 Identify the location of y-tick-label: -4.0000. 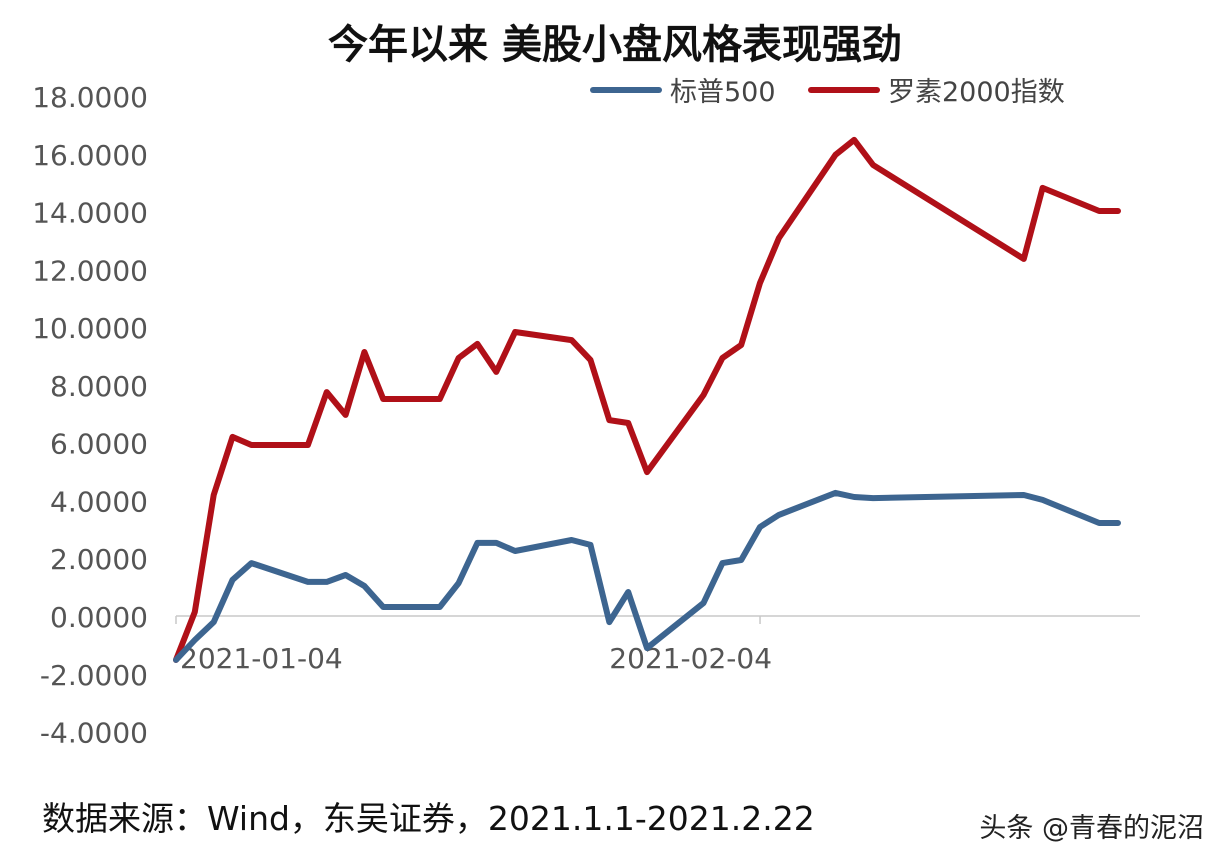
(94, 733).